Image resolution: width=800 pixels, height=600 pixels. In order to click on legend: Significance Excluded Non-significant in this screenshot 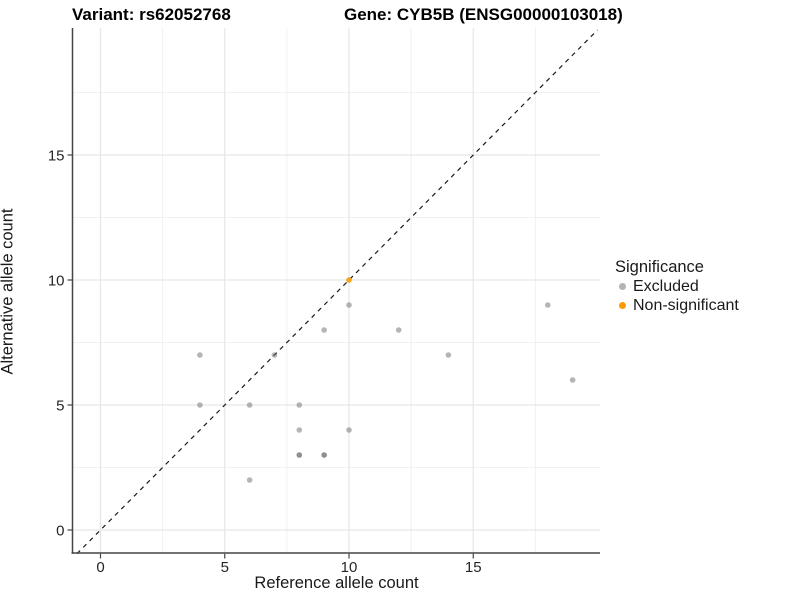, I will do `click(677, 286)`.